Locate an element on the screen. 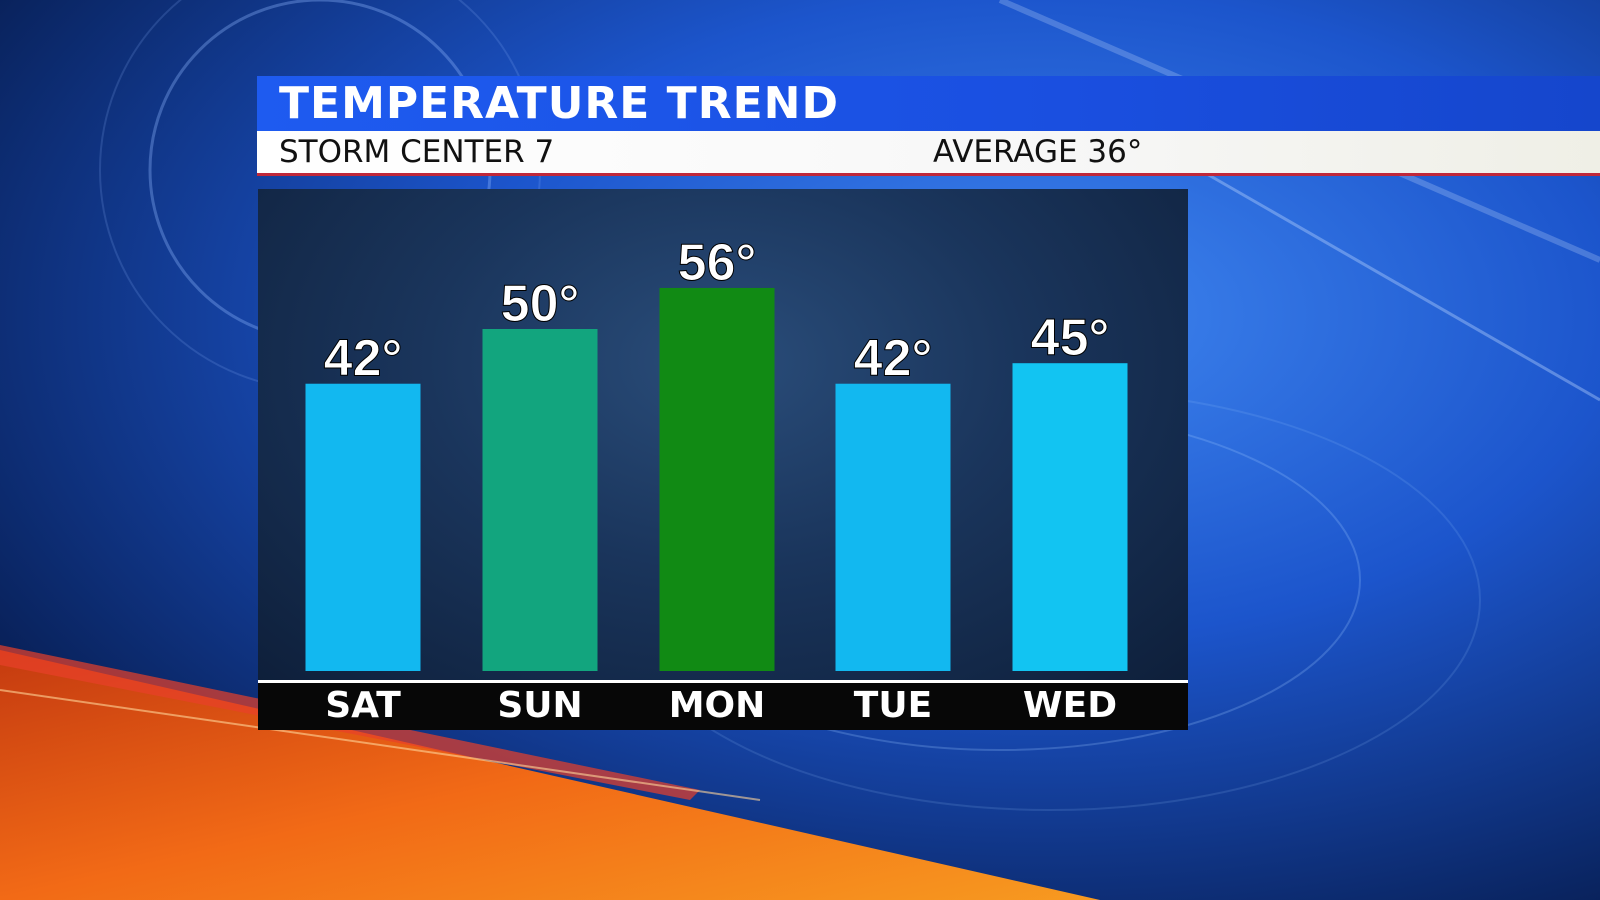 Image resolution: width=1600 pixels, height=900 pixels. bar-tue is located at coordinates (893, 527).